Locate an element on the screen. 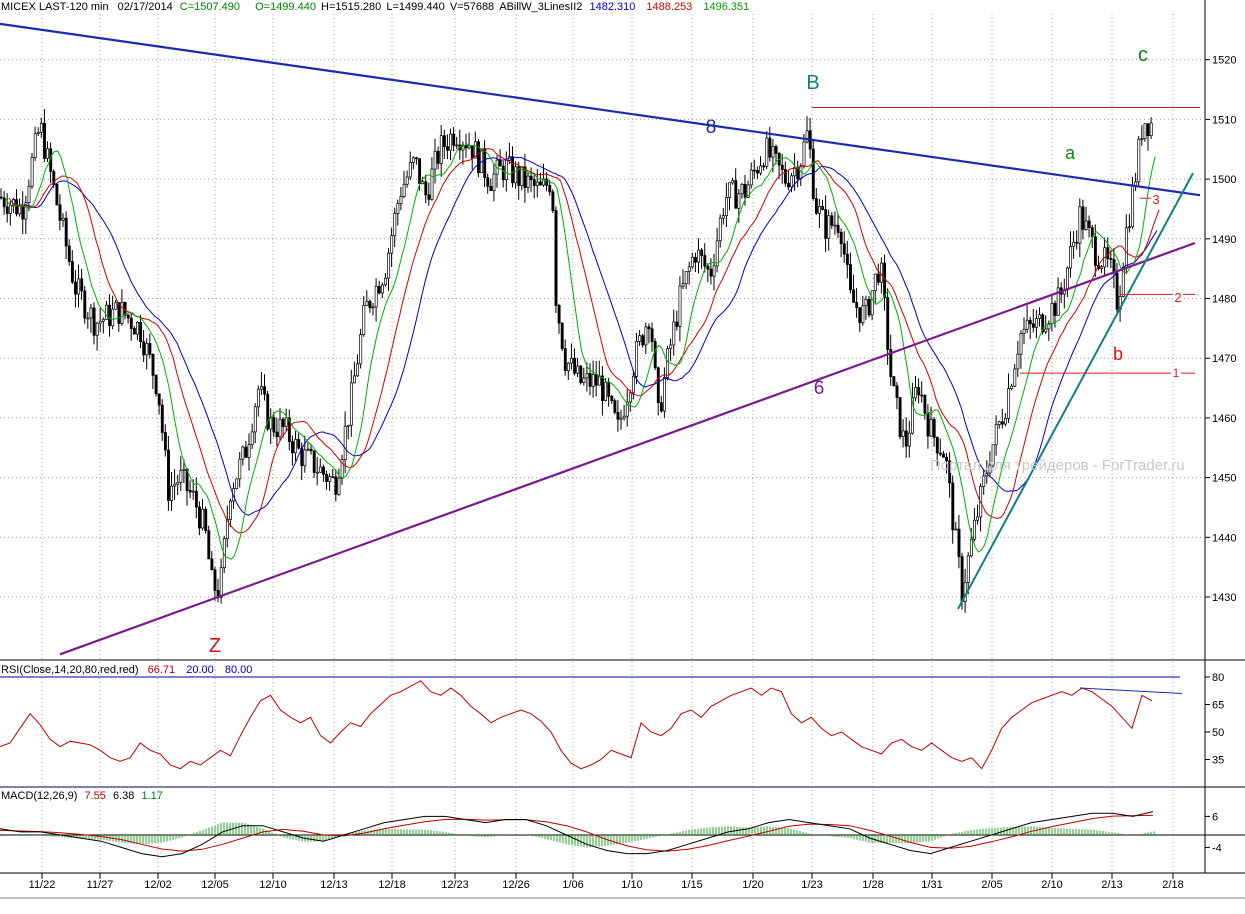 The height and width of the screenshot is (914, 1245). macd-signal-line is located at coordinates (577, 833).